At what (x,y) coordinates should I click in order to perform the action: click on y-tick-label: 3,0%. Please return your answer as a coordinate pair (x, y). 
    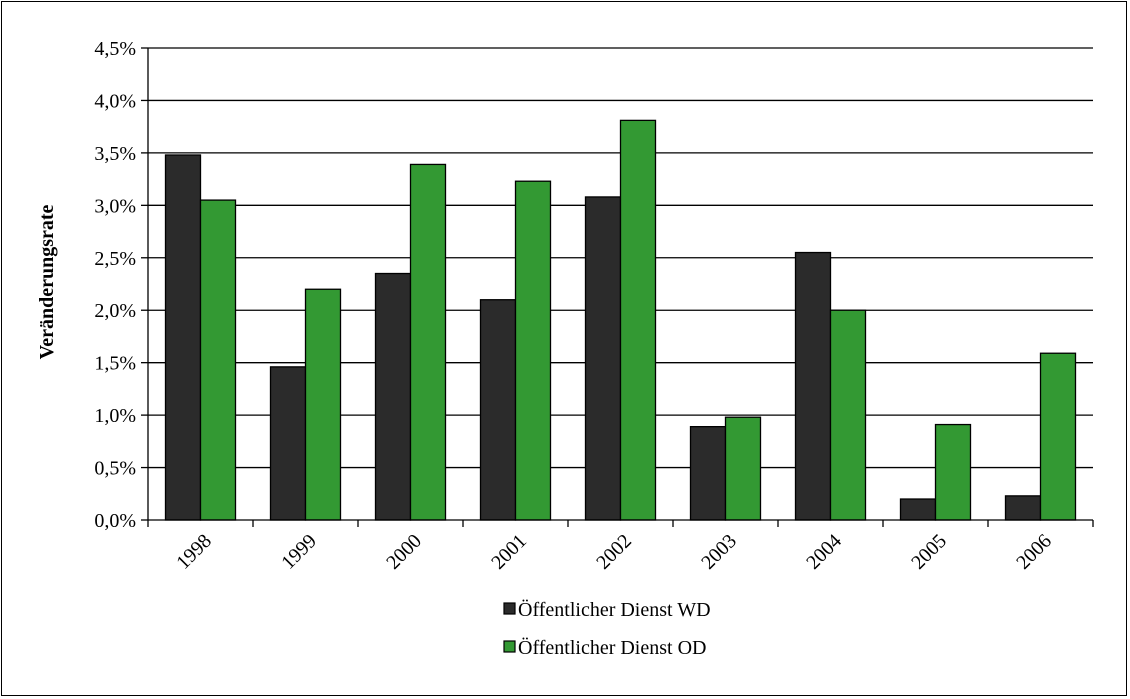
    Looking at the image, I should click on (115, 206).